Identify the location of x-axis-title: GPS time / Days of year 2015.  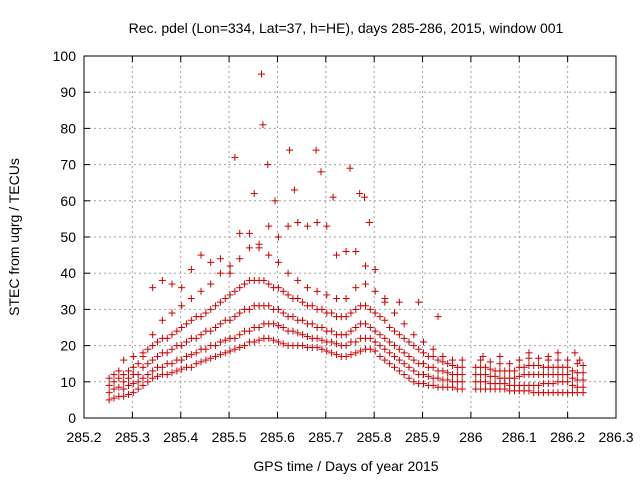
(345, 466).